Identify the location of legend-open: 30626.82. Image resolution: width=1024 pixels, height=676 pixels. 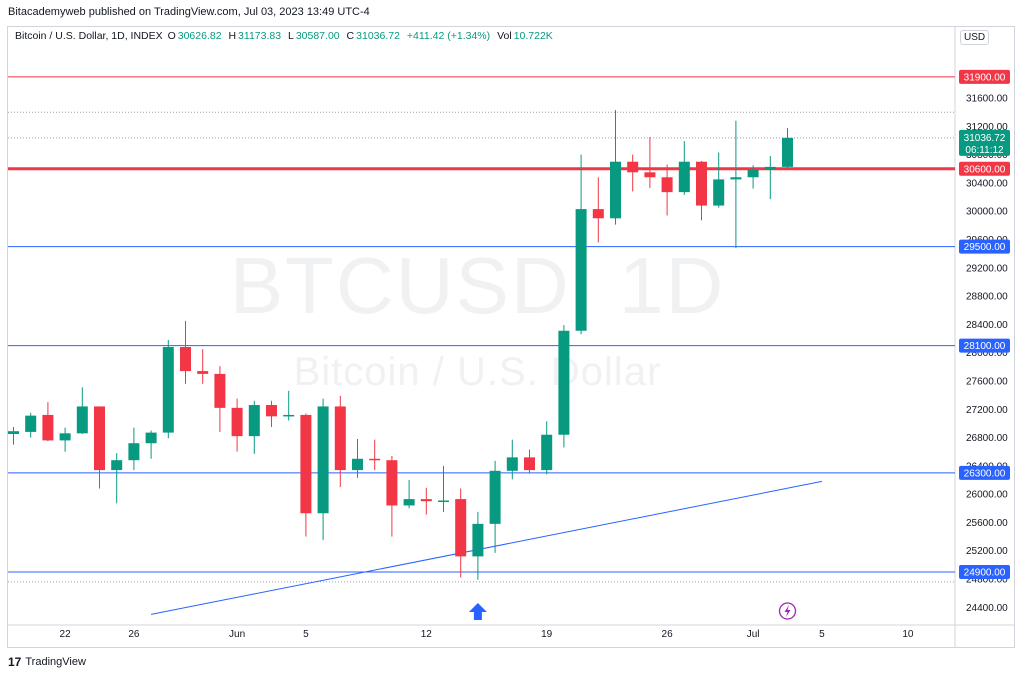
(199, 36).